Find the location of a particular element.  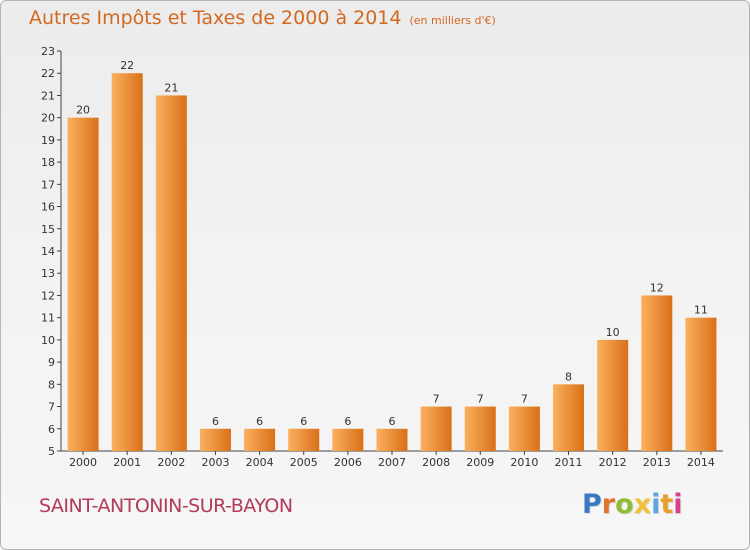

y-tick-label: 11 is located at coordinates (48, 318).